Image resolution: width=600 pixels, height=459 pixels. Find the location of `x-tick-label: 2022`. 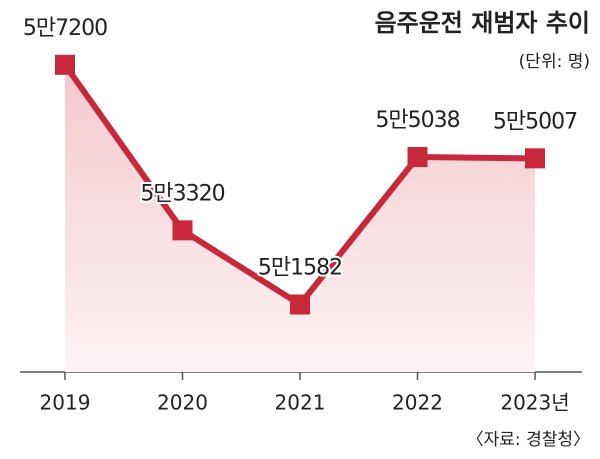

x-tick-label: 2022 is located at coordinates (417, 403).